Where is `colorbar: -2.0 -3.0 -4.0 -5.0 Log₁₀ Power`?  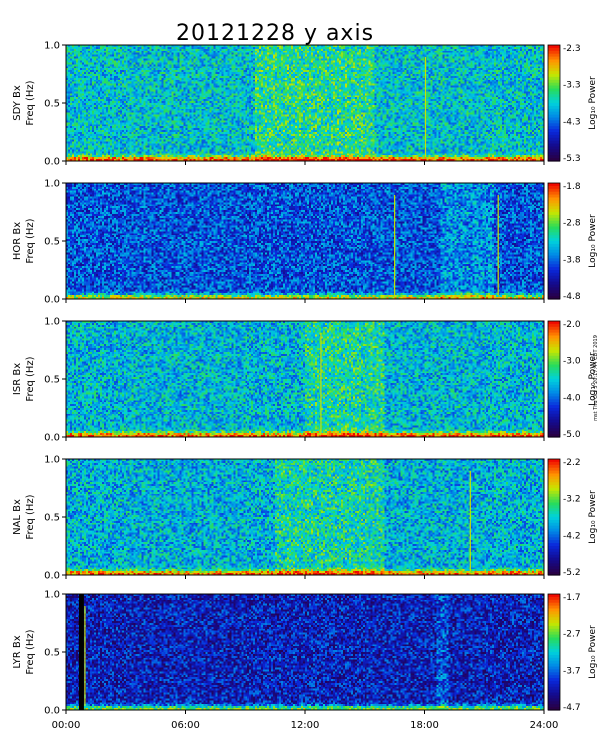 colorbar: -2.0 -3.0 -4.0 -5.0 Log₁₀ Power is located at coordinates (572, 380).